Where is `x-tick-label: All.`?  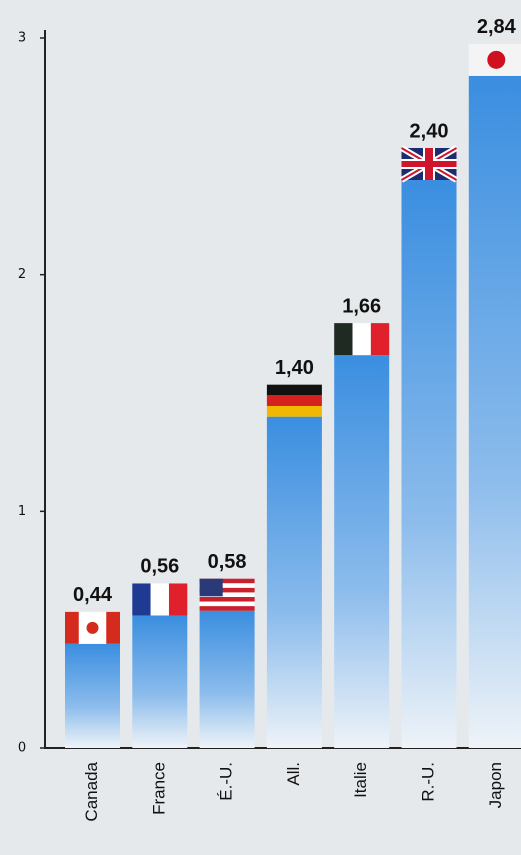
x-tick-label: All. is located at coordinates (293, 774).